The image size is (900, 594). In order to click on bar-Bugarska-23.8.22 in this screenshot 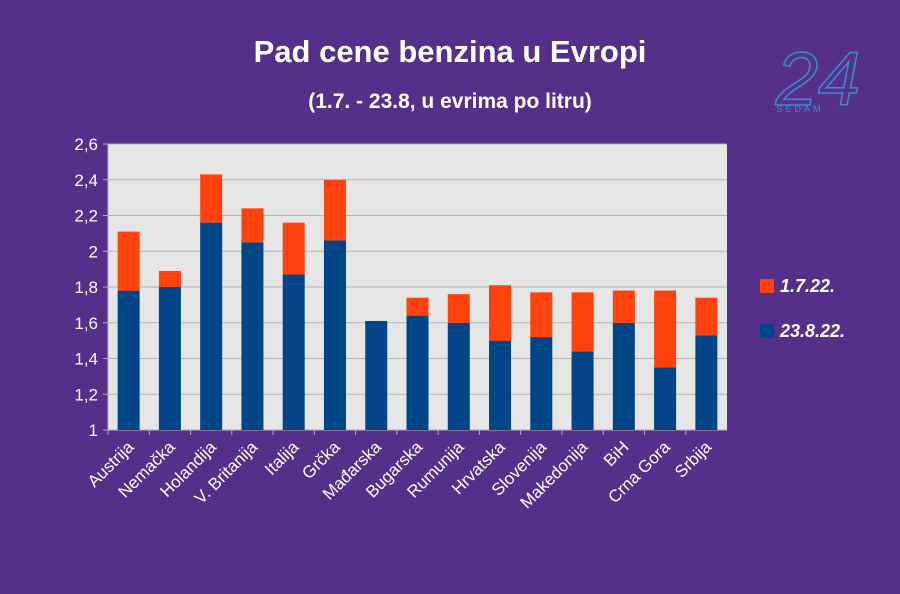, I will do `click(417, 372)`.